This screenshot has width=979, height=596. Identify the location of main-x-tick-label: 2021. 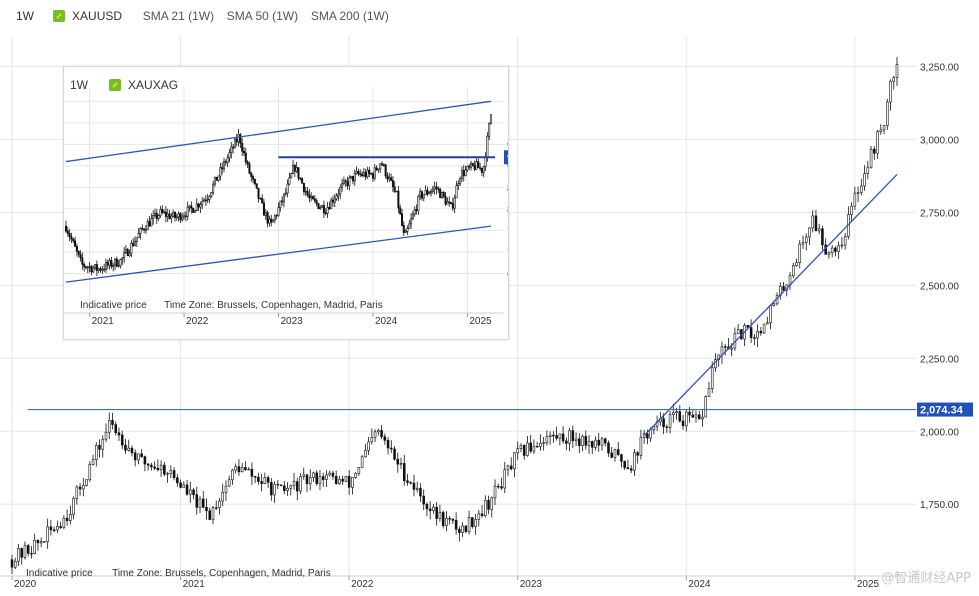
(194, 584).